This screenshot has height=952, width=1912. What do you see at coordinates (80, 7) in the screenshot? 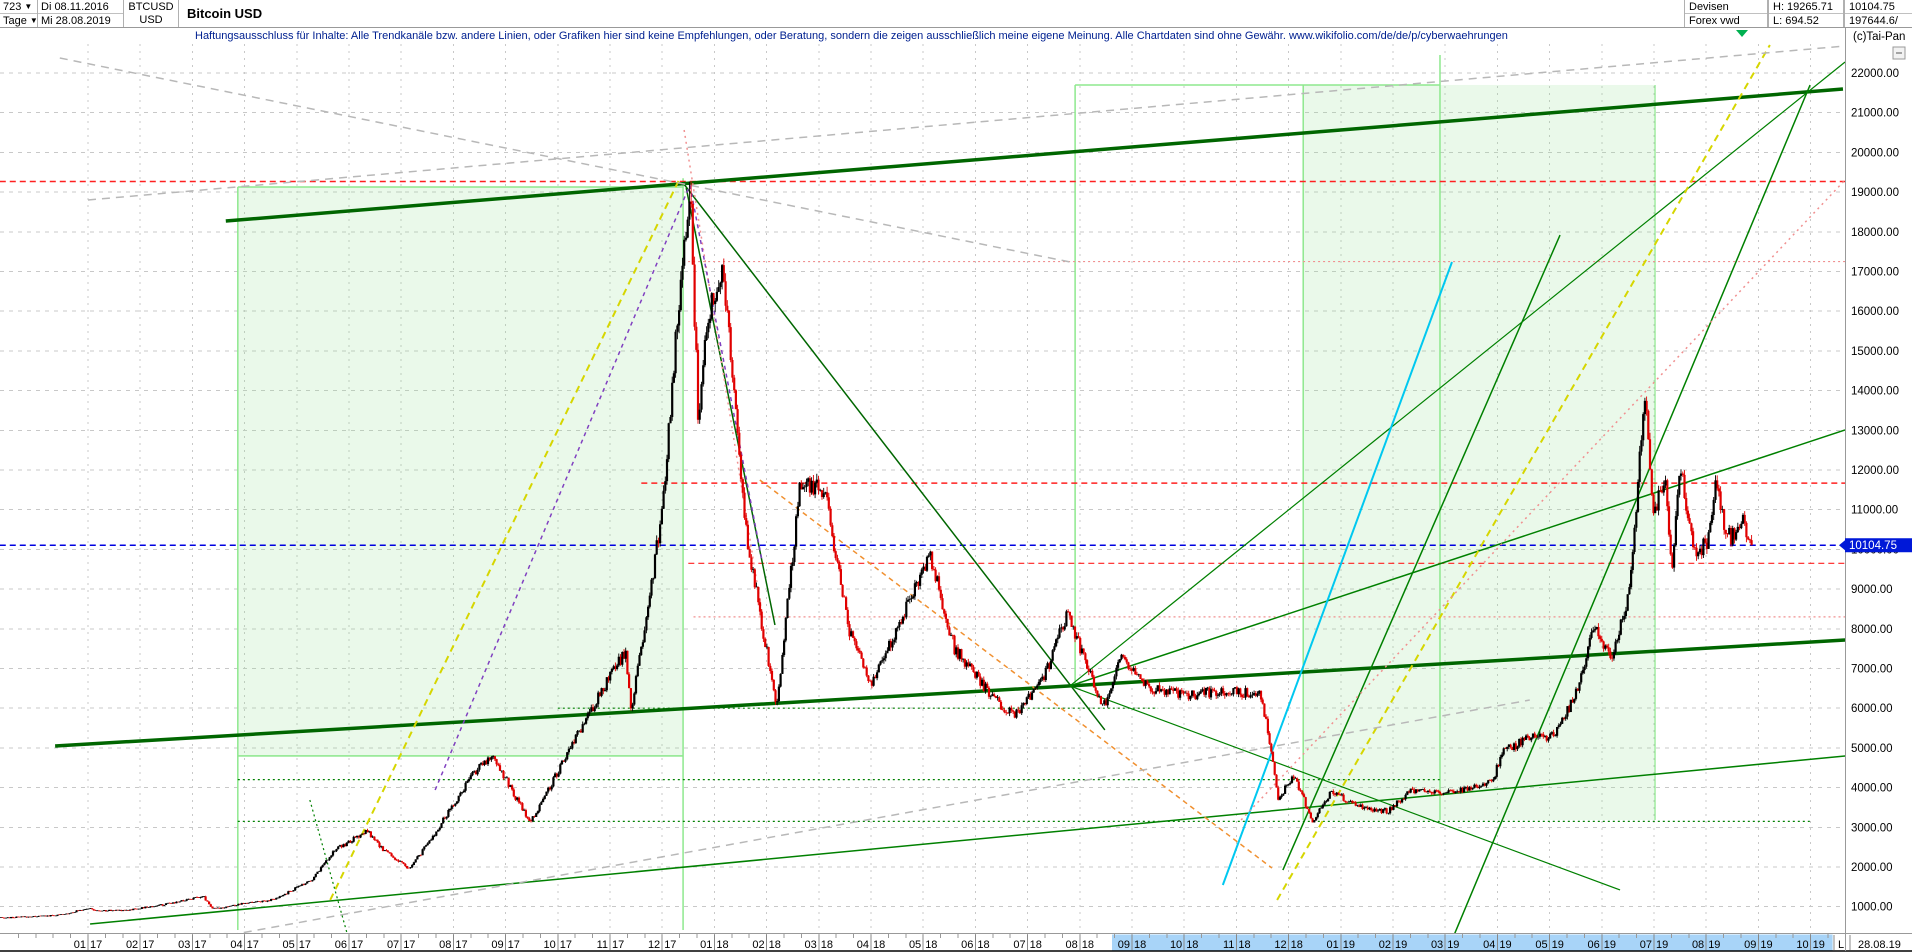
I see `start-date-field: Di 08.11.2016` at bounding box center [80, 7].